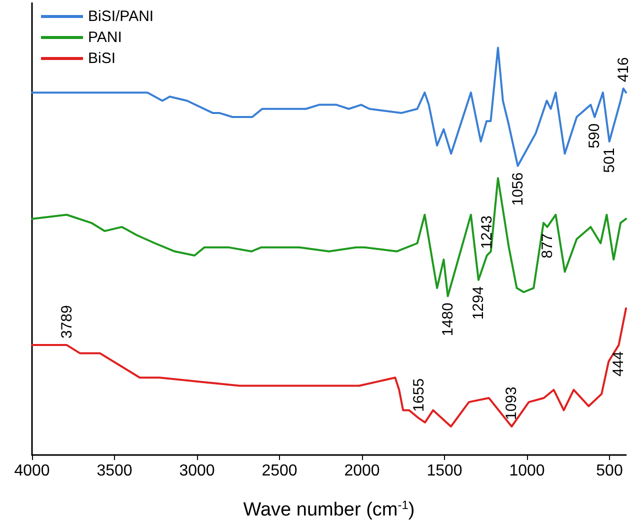  I want to click on annotation: 1480, so click(447, 319).